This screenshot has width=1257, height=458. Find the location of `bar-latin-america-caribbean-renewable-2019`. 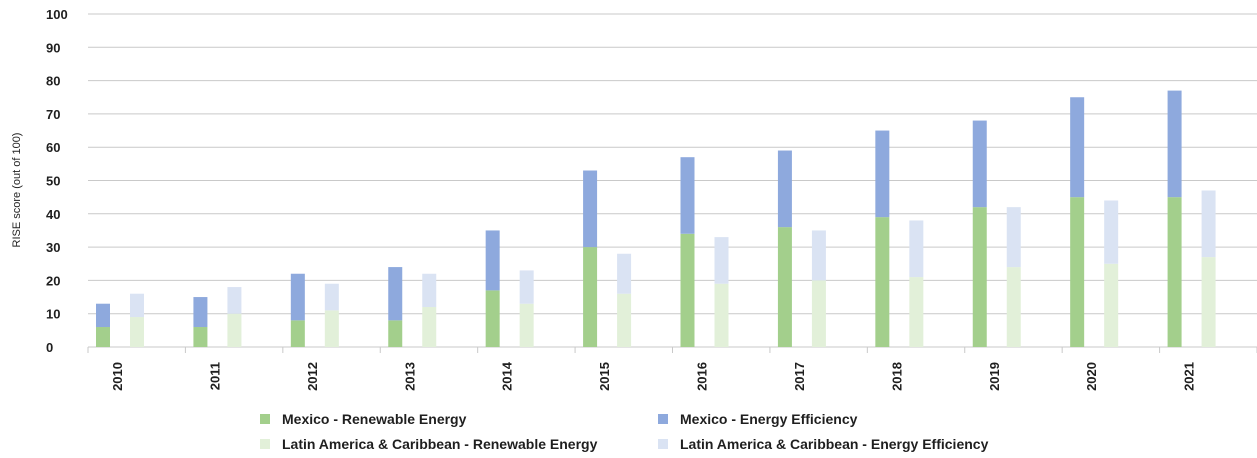

bar-latin-america-caribbean-renewable-2019 is located at coordinates (1013, 307).